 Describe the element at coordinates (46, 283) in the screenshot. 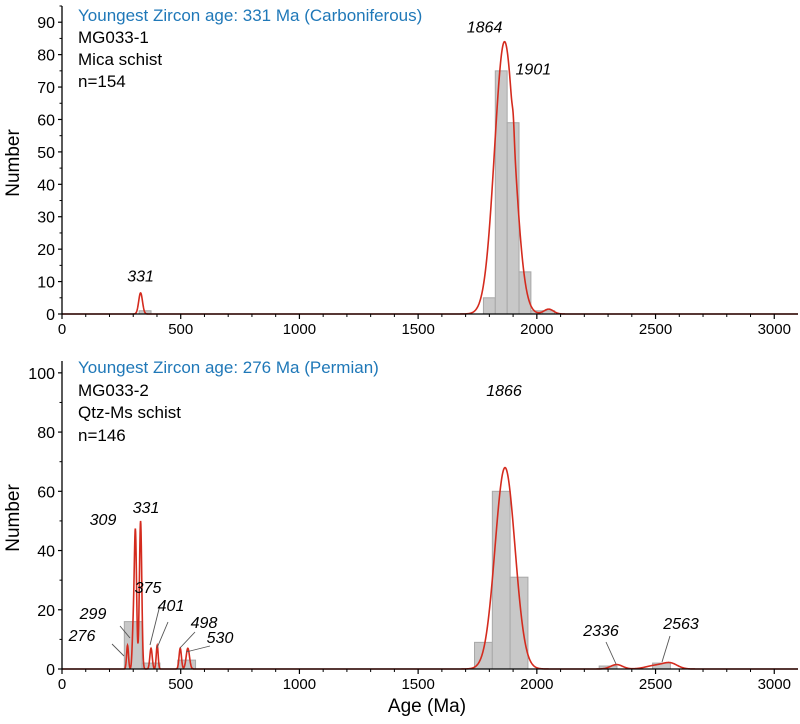

I see `y-tick-label: 10` at that location.